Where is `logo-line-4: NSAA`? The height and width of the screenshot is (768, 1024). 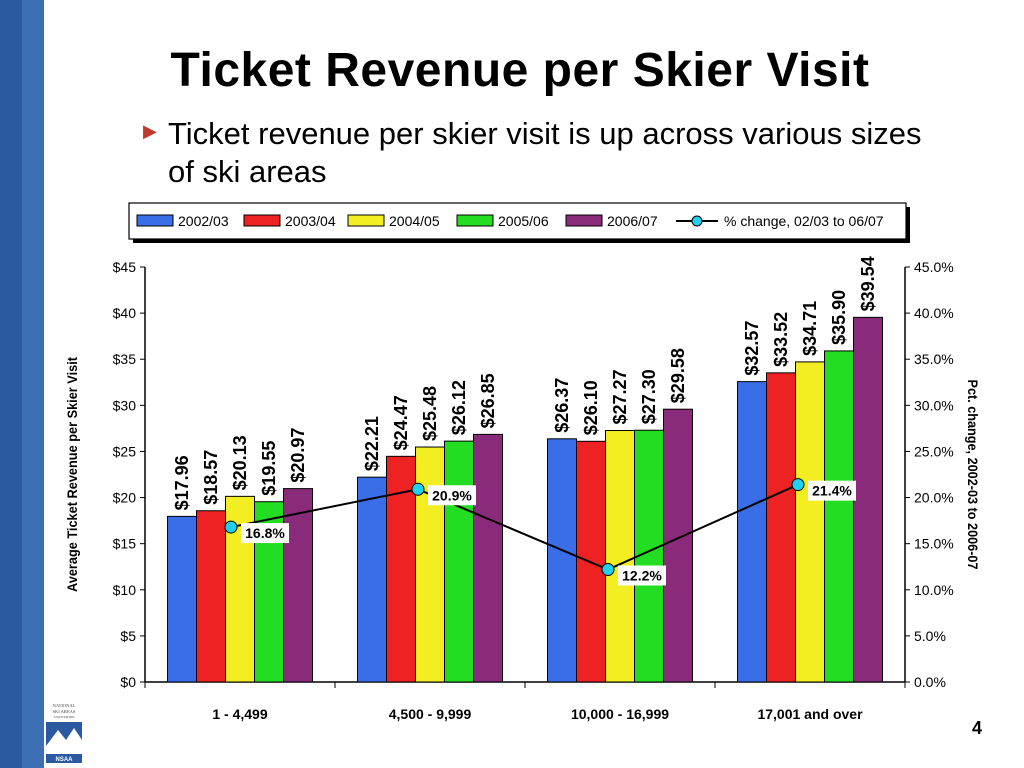
logo-line-4: NSAA is located at coordinates (64, 760).